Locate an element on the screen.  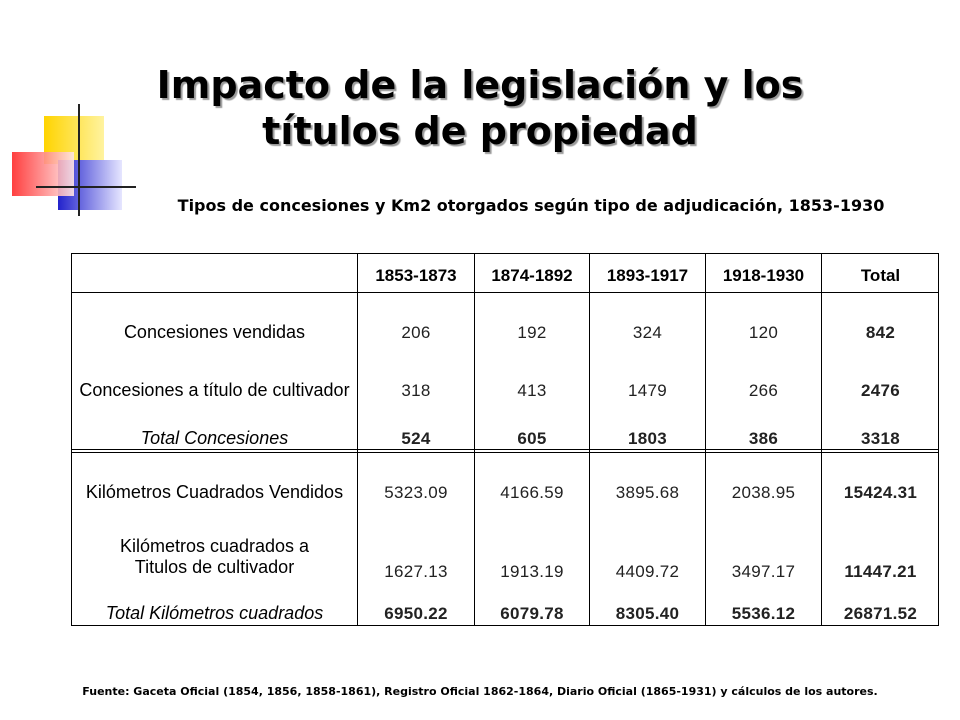
row-label: Concesiones a título de cultivador is located at coordinates (214, 389).